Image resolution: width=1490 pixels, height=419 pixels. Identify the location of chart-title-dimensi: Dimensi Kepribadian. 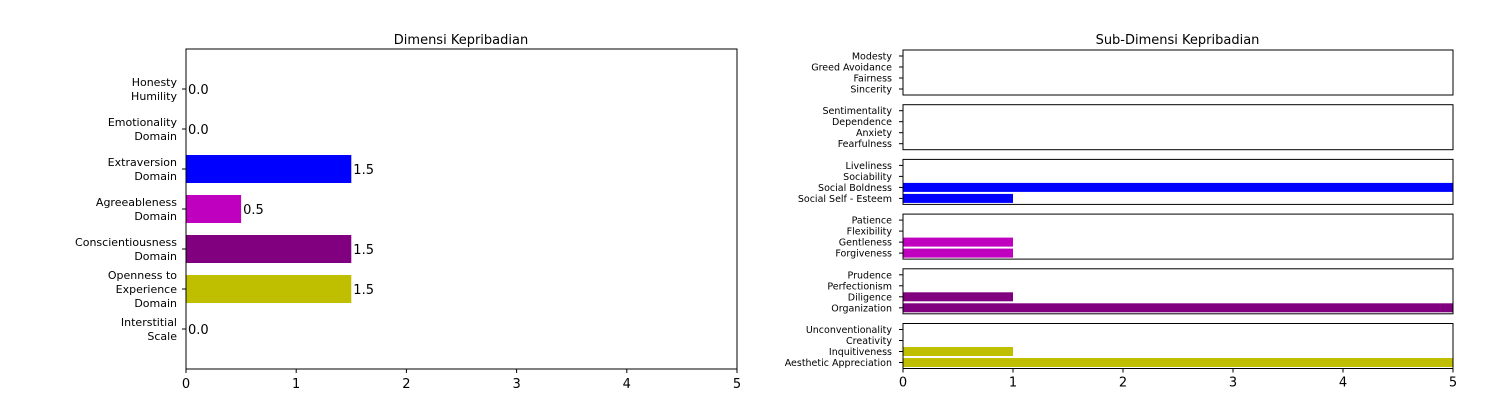
(461, 40).